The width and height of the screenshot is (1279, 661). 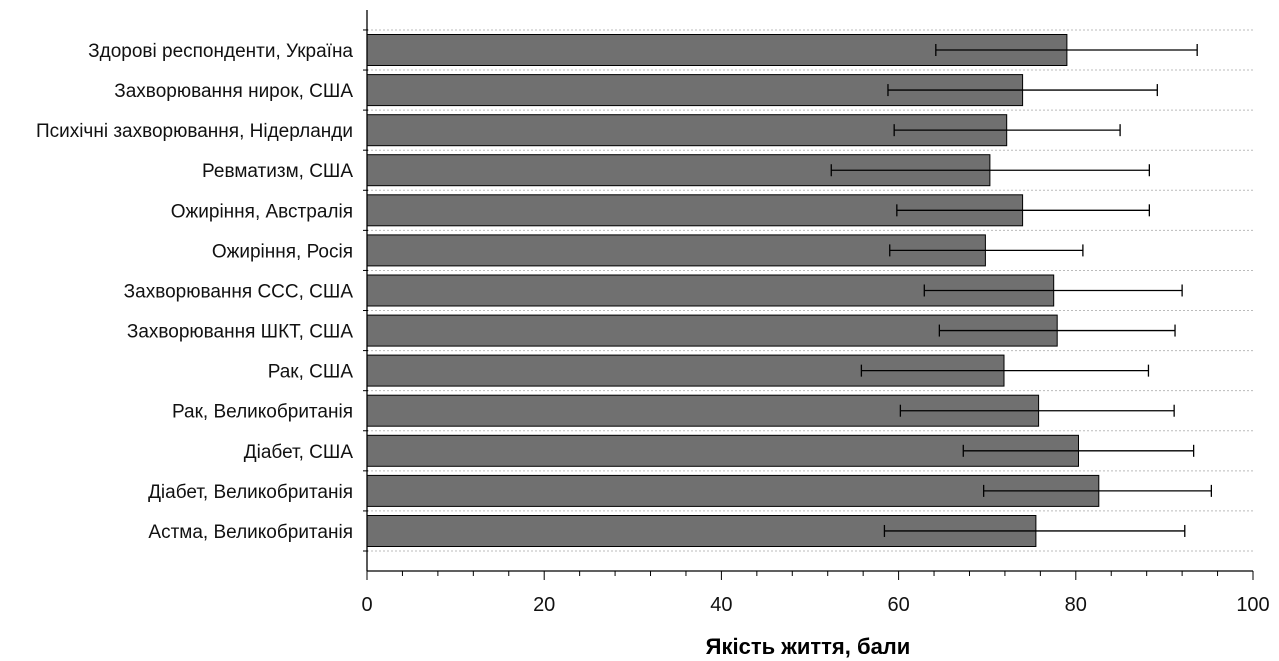 What do you see at coordinates (194, 131) in the screenshot?
I see `category-label: Психічні захворювання, Нідерланди` at bounding box center [194, 131].